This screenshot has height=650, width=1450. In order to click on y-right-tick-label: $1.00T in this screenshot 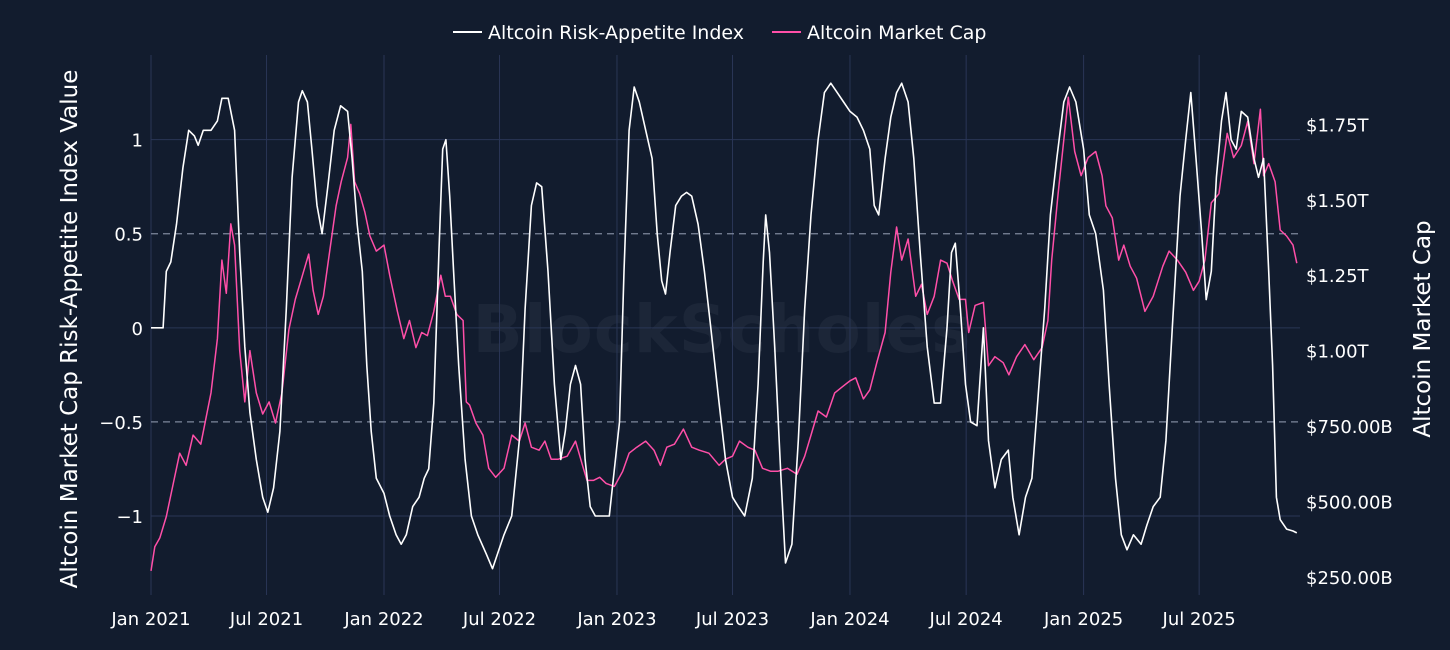, I will do `click(1338, 352)`.